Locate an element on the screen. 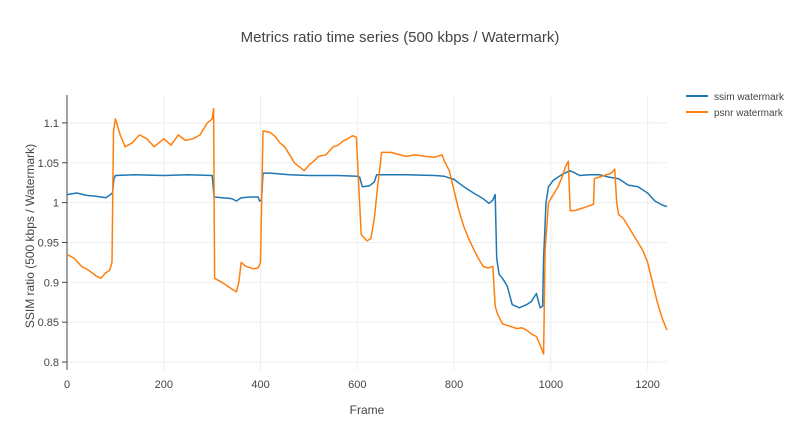 This screenshot has width=800, height=443. legend-item: psnr watermark is located at coordinates (735, 113).